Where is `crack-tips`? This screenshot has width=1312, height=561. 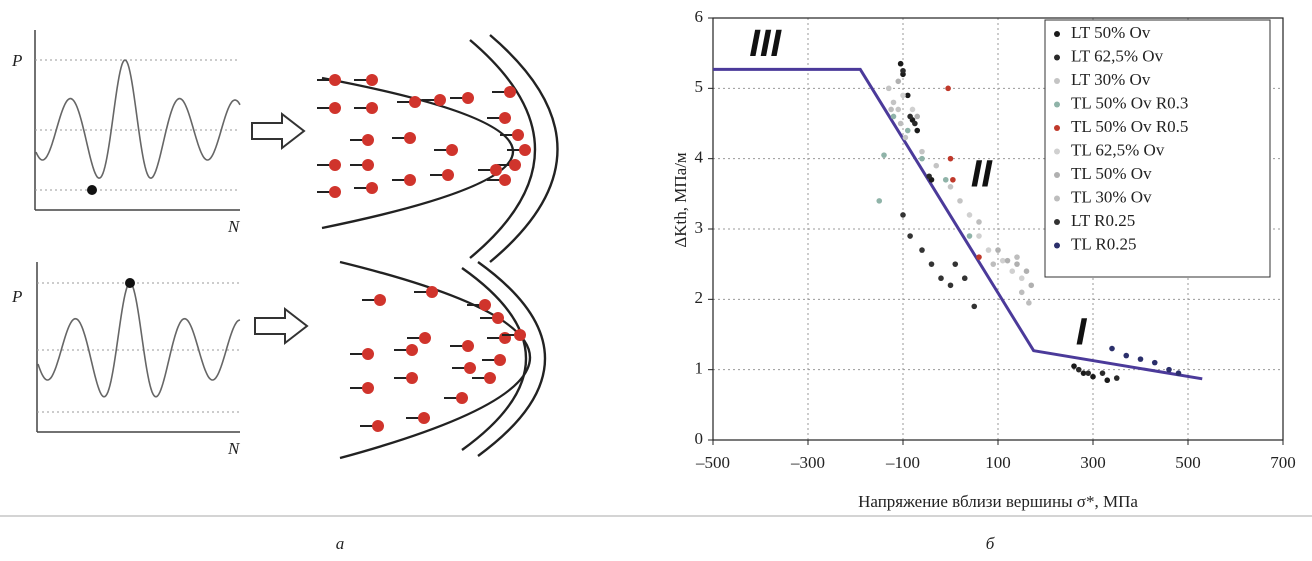
crack-tips is located at coordinates (438, 247).